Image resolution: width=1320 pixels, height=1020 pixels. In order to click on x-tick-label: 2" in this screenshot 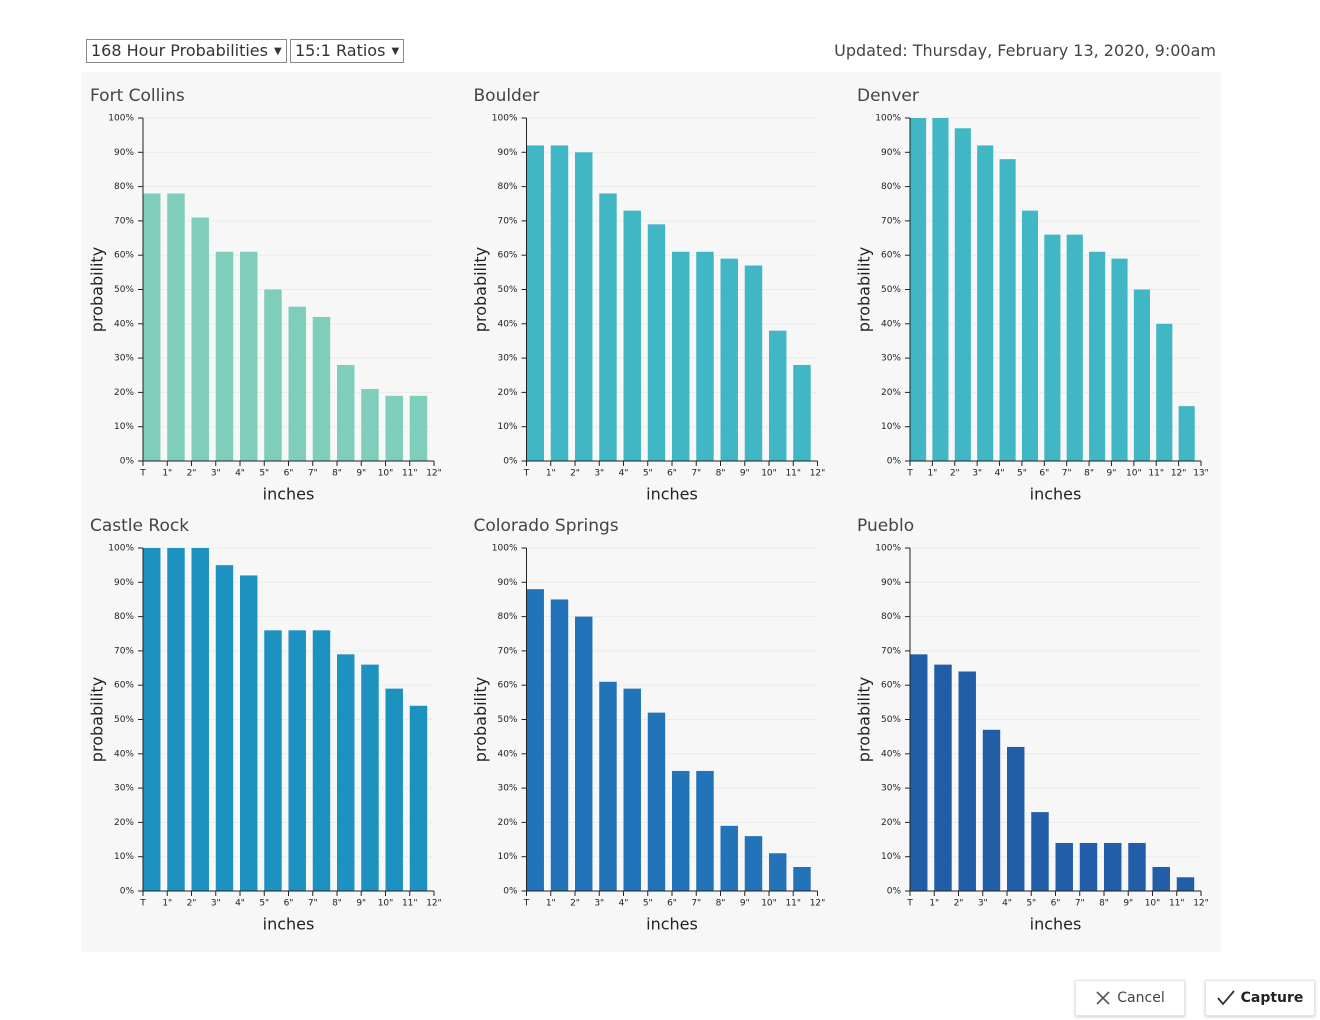, I will do `click(192, 474)`.